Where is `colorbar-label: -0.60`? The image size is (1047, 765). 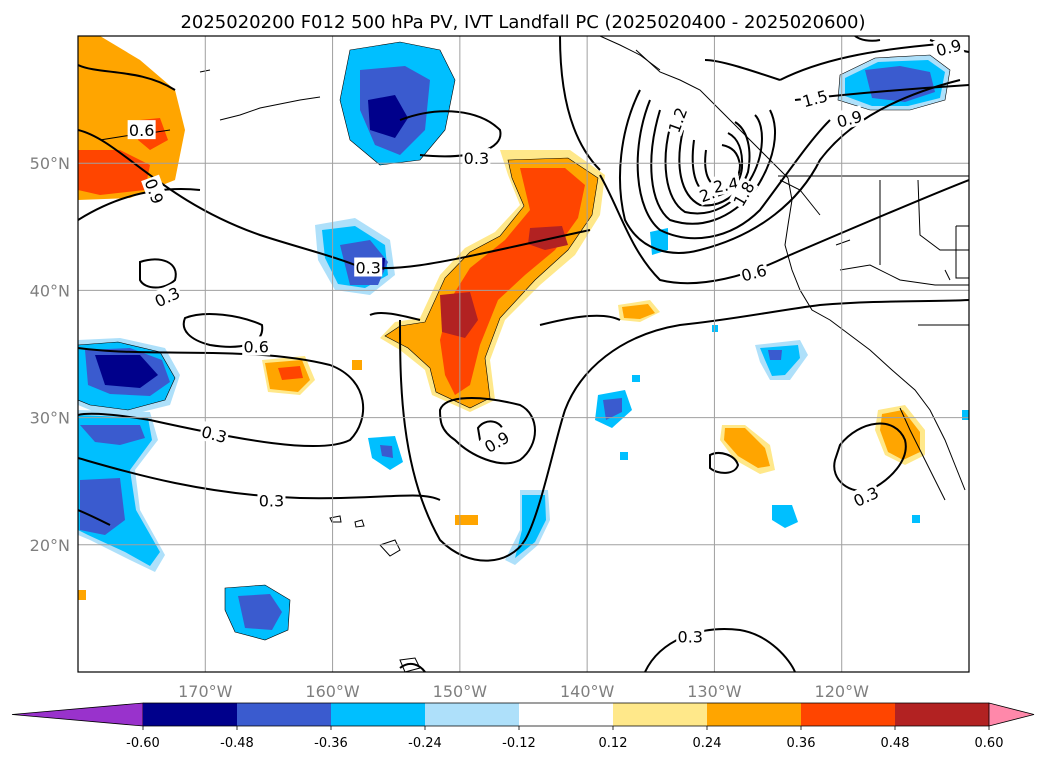 colorbar-label: -0.60 is located at coordinates (143, 743).